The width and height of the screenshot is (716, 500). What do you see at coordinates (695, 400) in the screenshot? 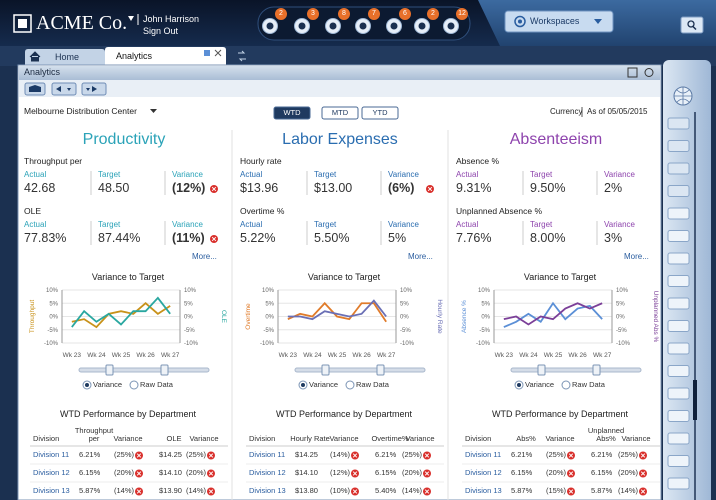
I see `scroll-thumb` at bounding box center [695, 400].